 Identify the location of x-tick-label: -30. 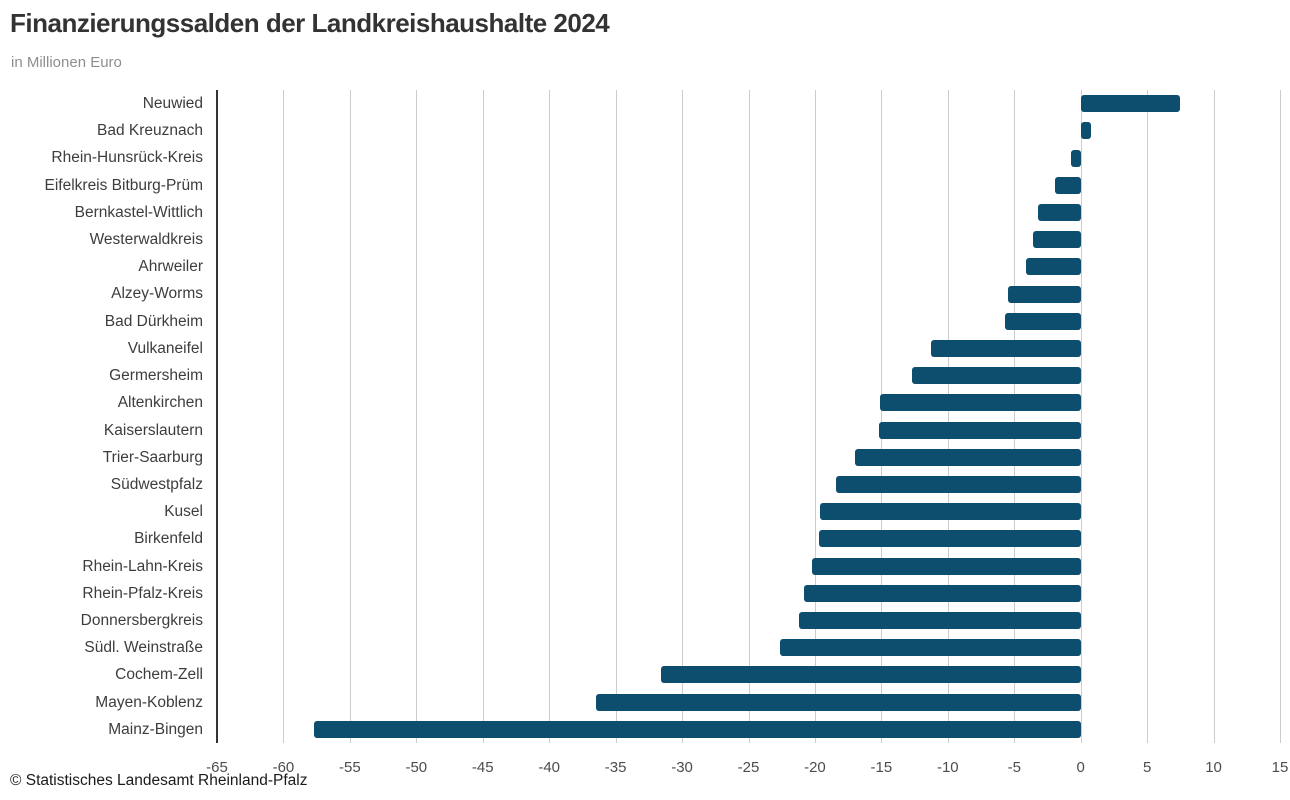
(682, 767).